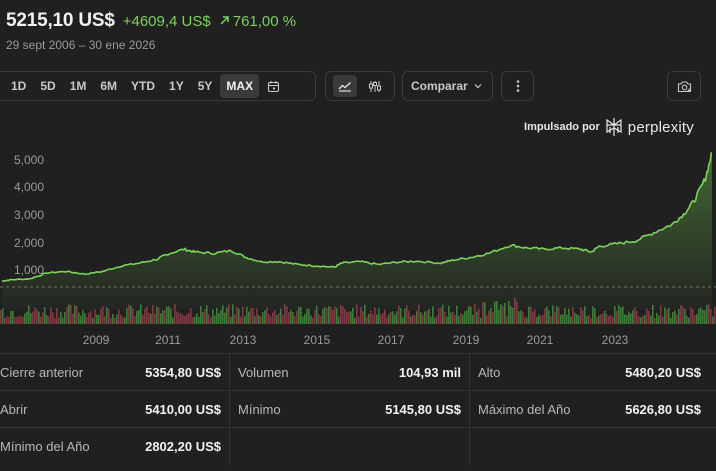 This screenshot has height=471, width=716. What do you see at coordinates (375, 86) in the screenshot?
I see `candlestick-button` at bounding box center [375, 86].